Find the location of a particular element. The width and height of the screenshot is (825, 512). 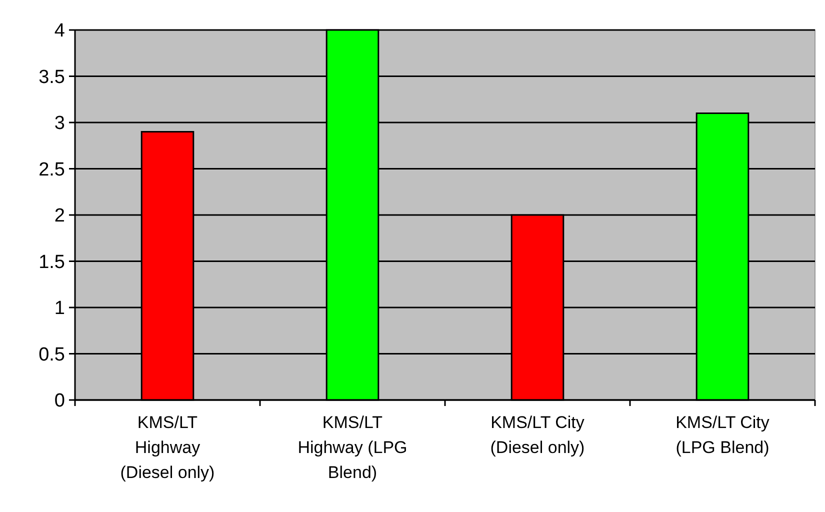

x-tick-label: KMS/LT City (Diesel only) is located at coordinates (537, 435).